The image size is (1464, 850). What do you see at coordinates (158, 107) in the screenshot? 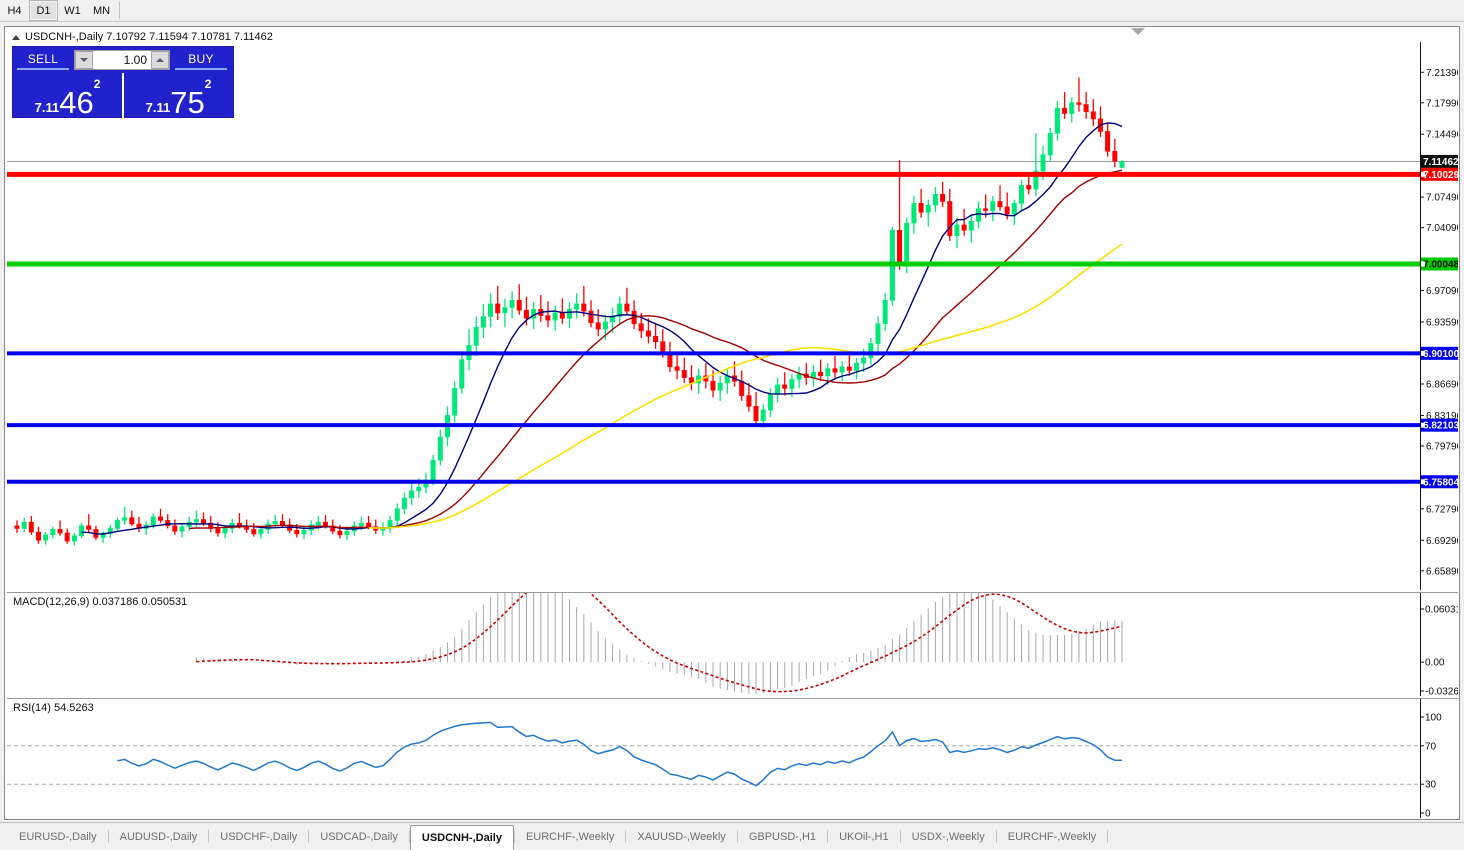
I see `buy-price-prefix: 7.11` at bounding box center [158, 107].